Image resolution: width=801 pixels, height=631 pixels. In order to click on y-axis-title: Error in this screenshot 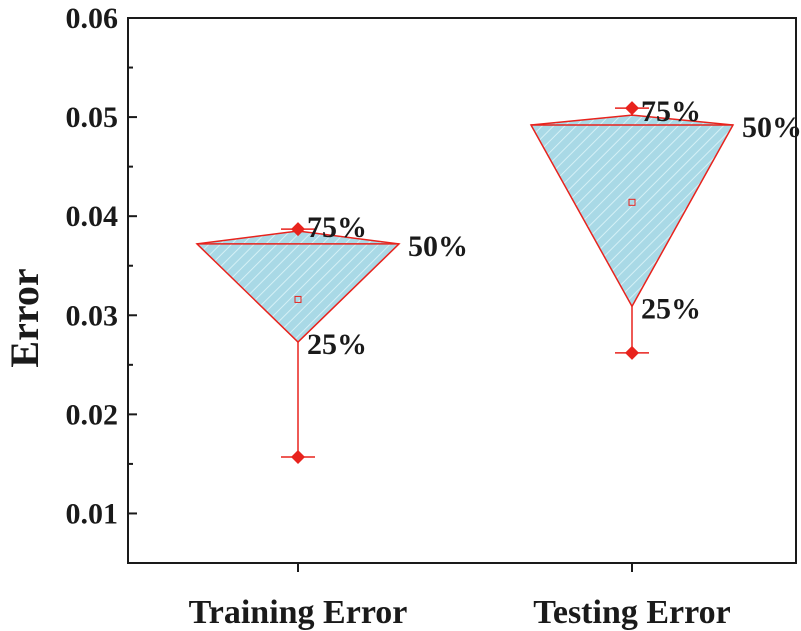, I will do `click(24, 317)`.